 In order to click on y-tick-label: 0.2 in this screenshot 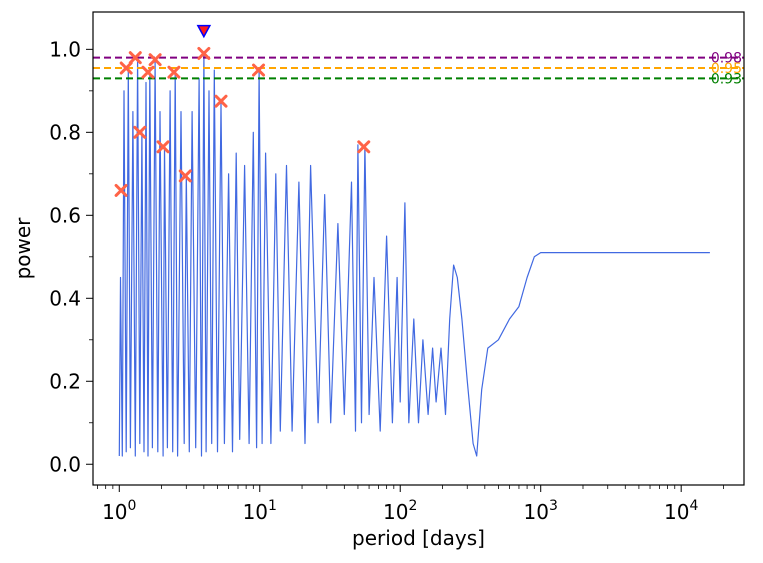, I will do `click(65, 381)`.